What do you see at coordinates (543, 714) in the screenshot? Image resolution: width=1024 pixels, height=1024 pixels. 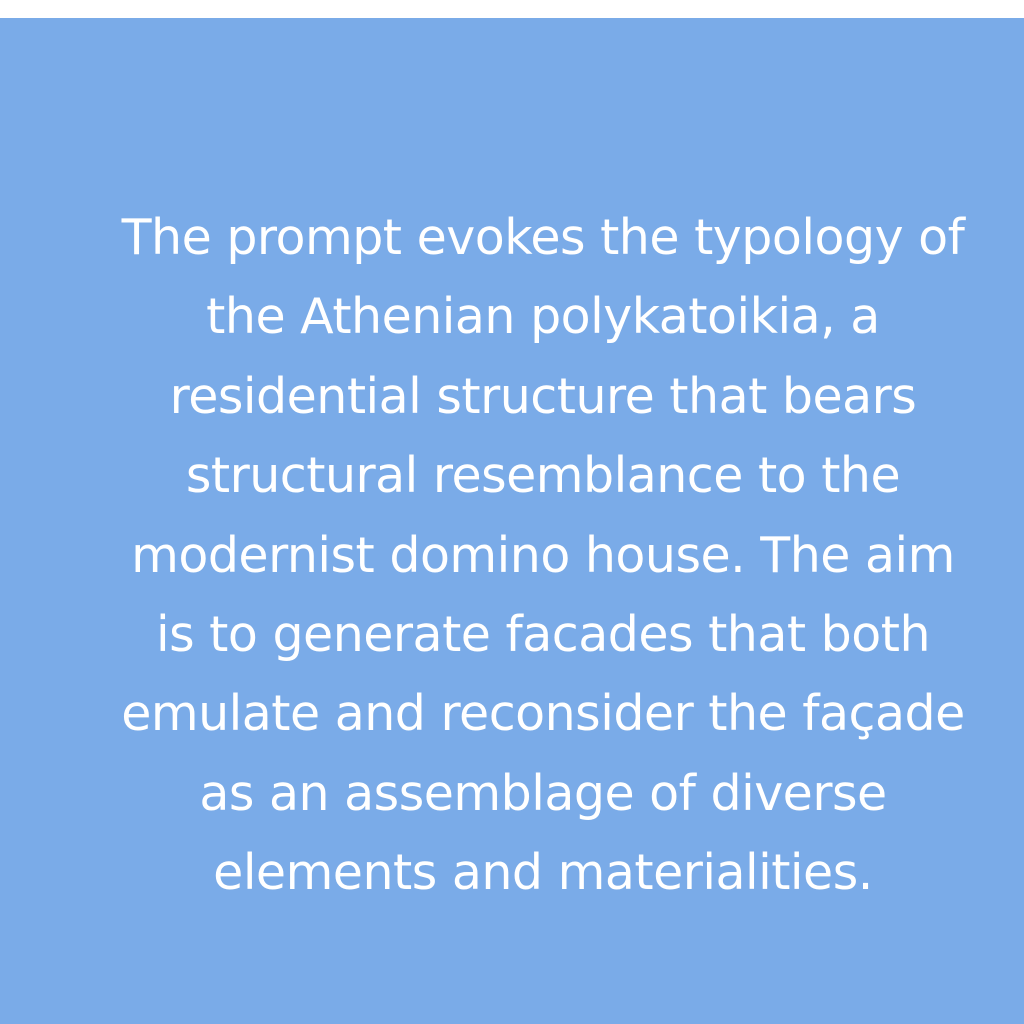 I see `description-line-7: emulate and reconsider the façade` at bounding box center [543, 714].